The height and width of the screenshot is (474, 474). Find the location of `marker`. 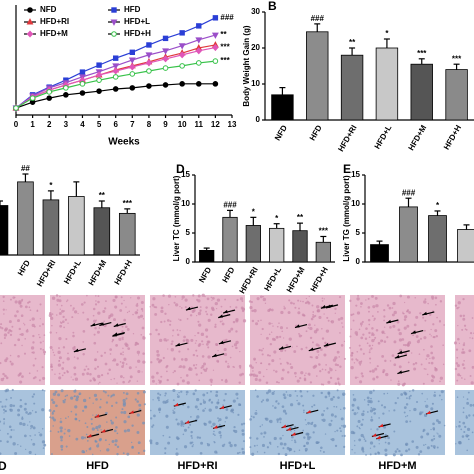

marker is located at coordinates (149, 63).